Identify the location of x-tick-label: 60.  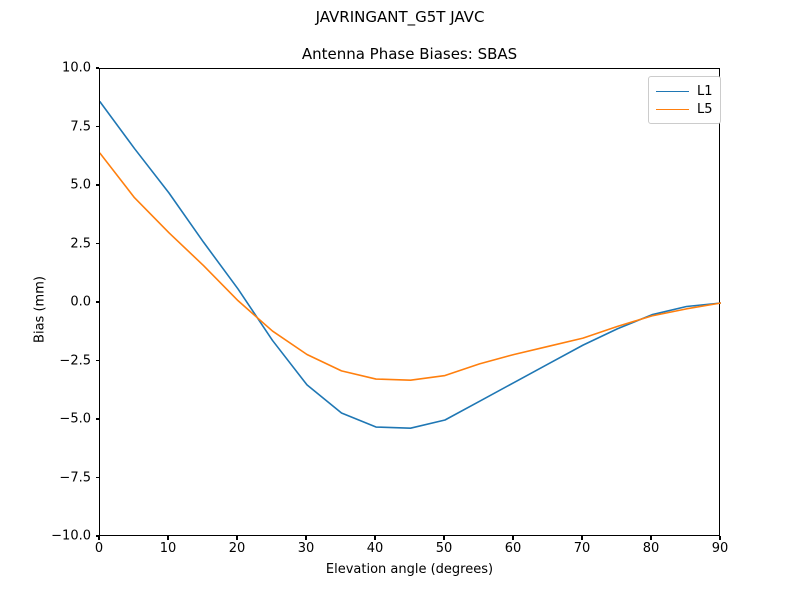
(513, 548).